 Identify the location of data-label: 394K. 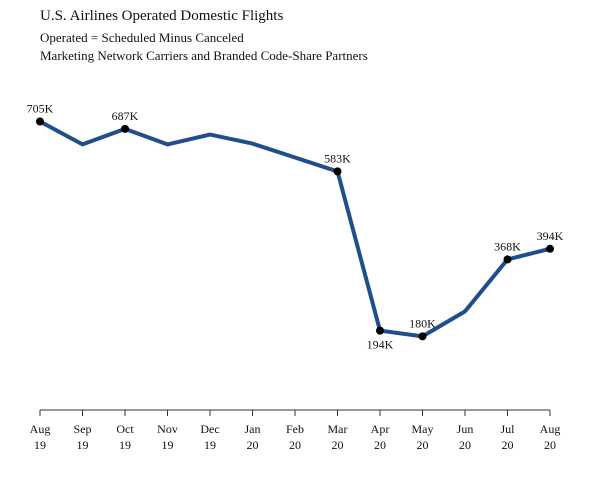
(550, 236).